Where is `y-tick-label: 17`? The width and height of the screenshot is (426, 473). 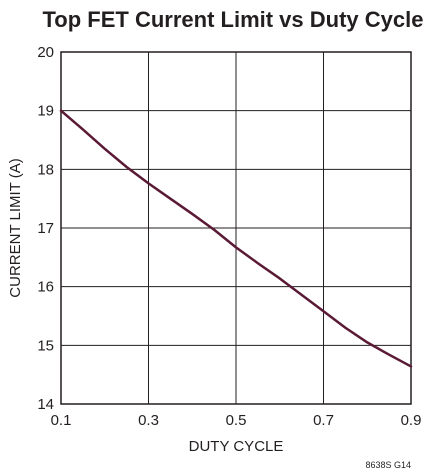 y-tick-label: 17 is located at coordinates (45, 228).